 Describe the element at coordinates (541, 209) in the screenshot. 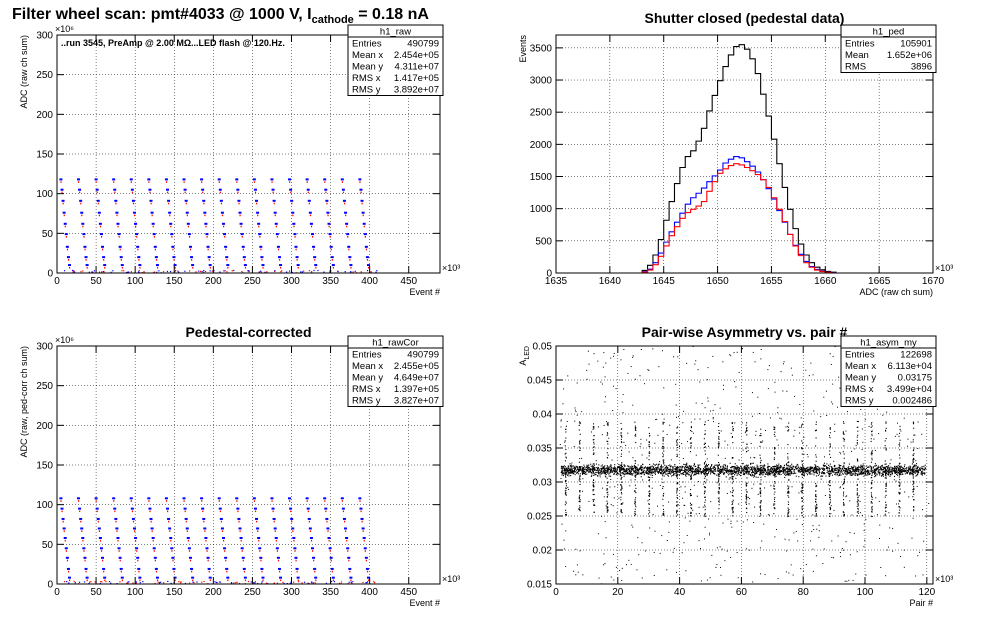

I see `y-tick-label: 1000` at that location.